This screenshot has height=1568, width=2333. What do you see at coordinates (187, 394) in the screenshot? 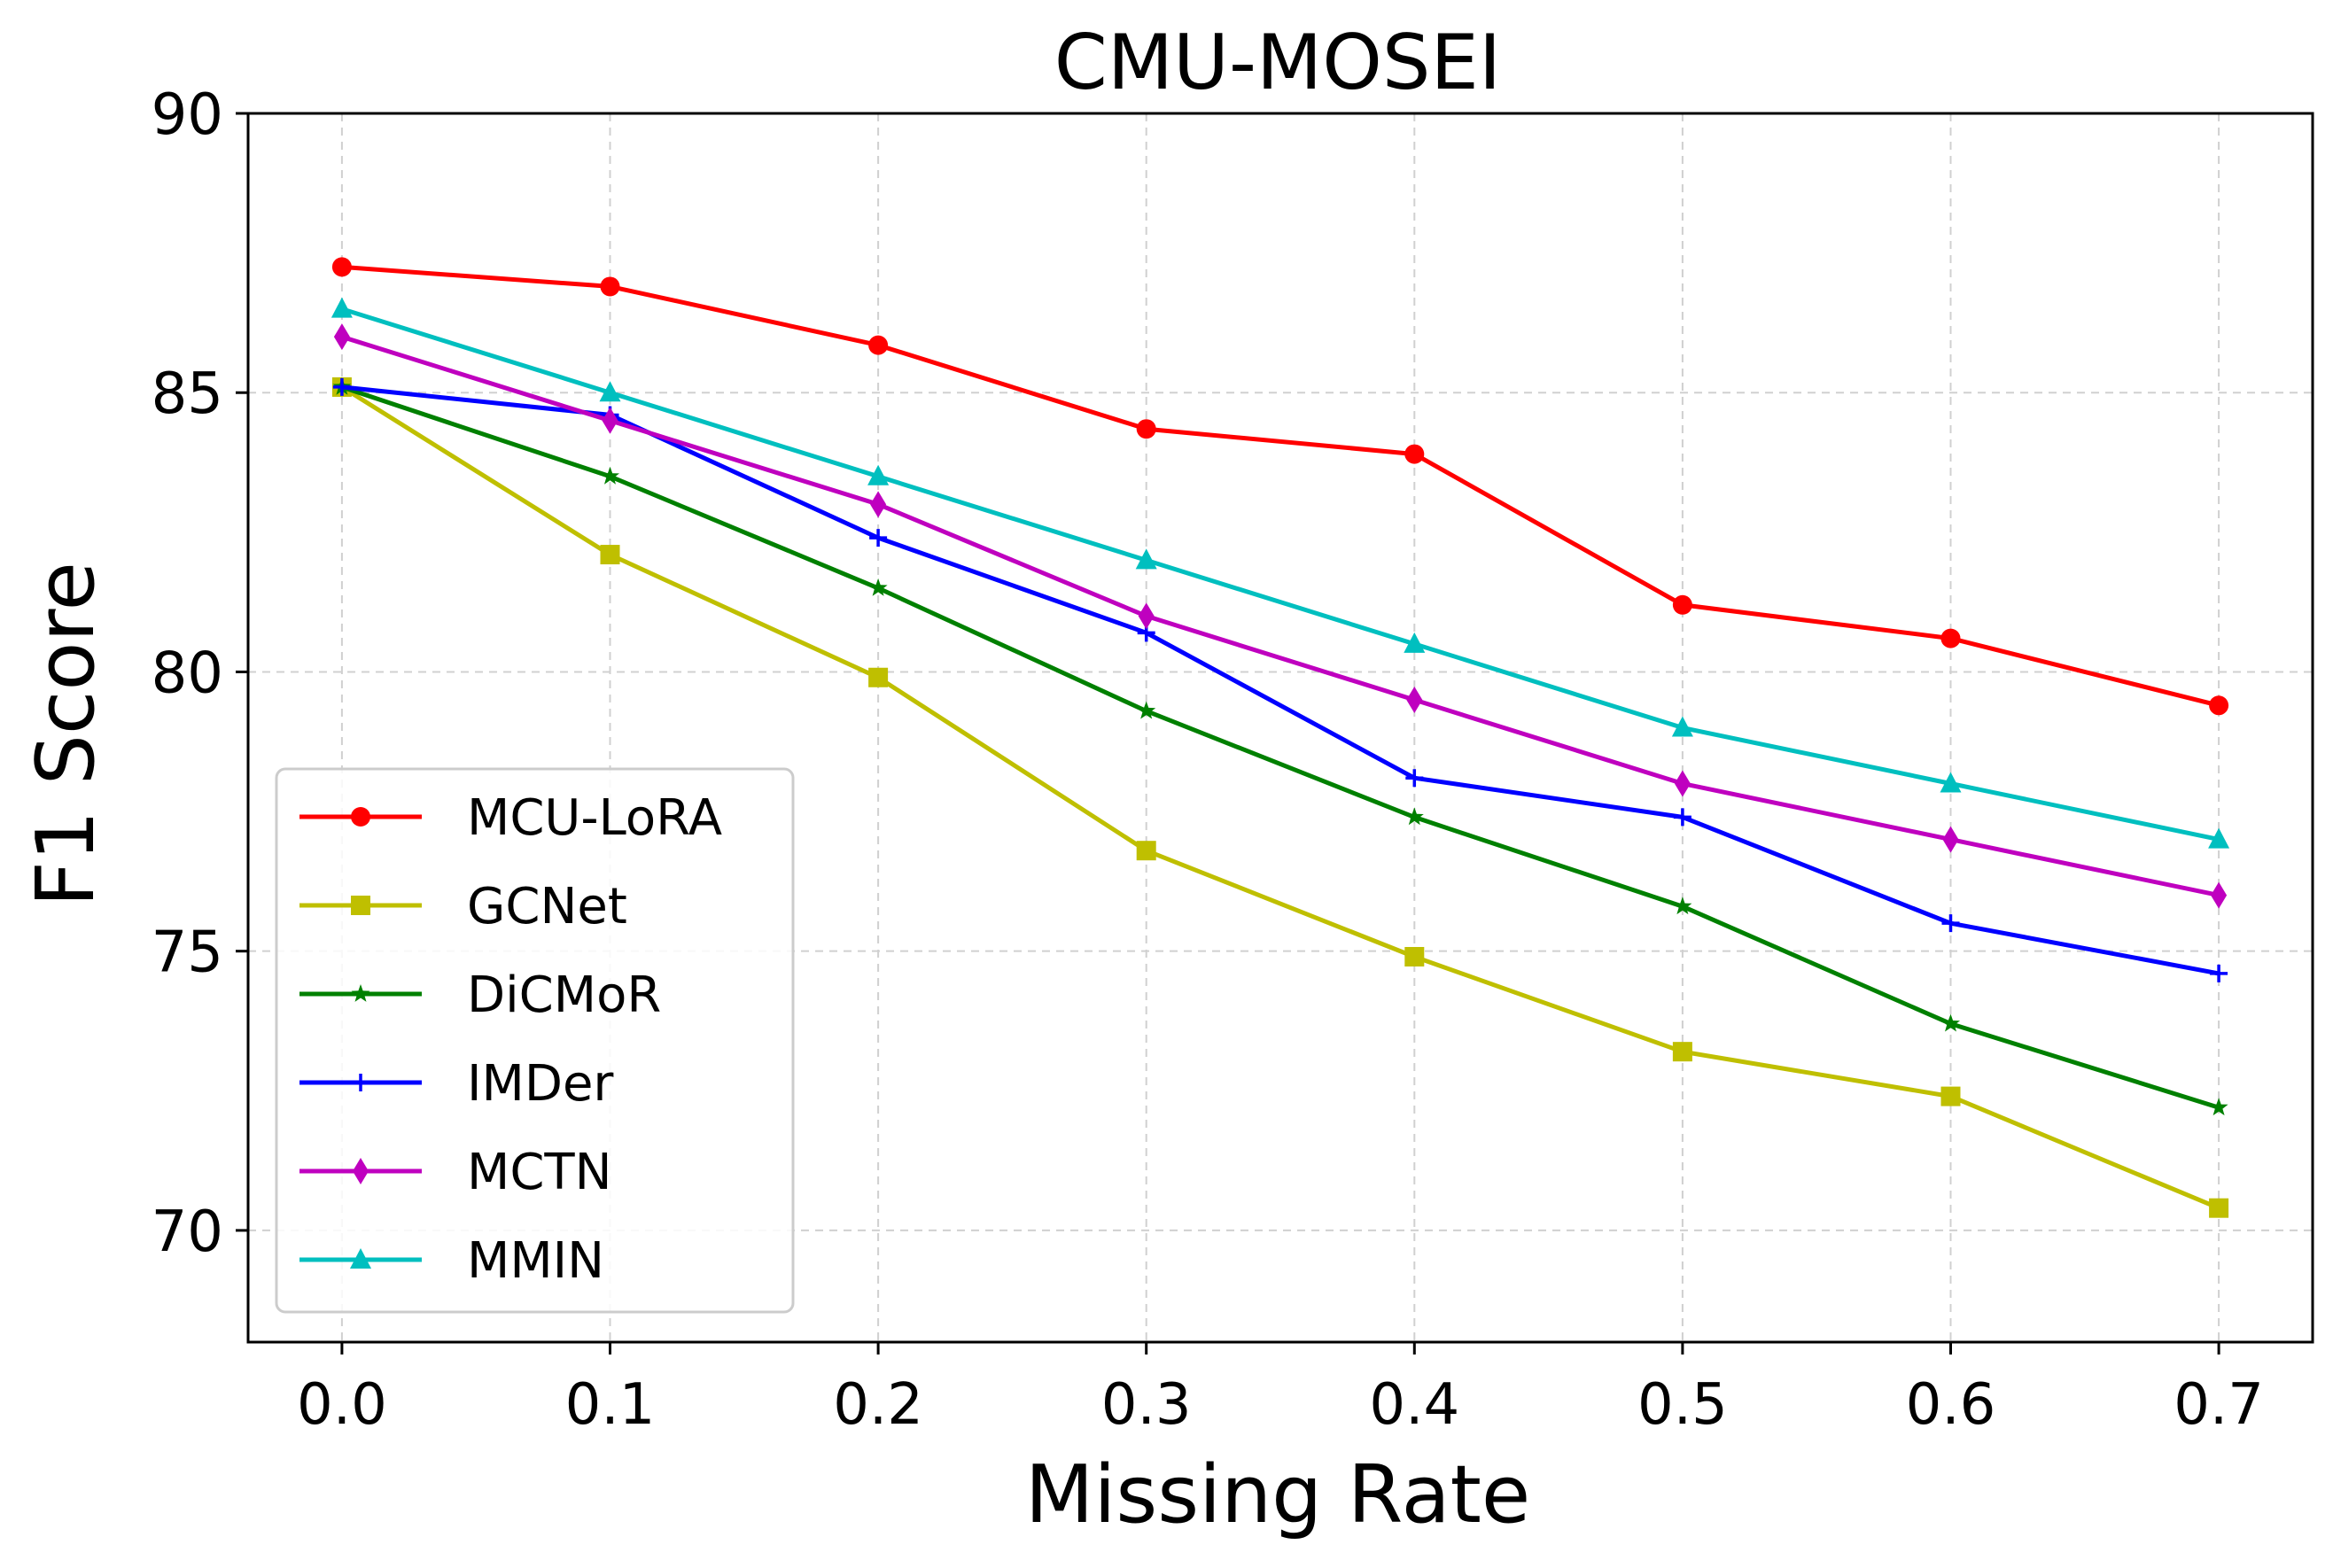
I see `y-tick-label: 85` at bounding box center [187, 394].